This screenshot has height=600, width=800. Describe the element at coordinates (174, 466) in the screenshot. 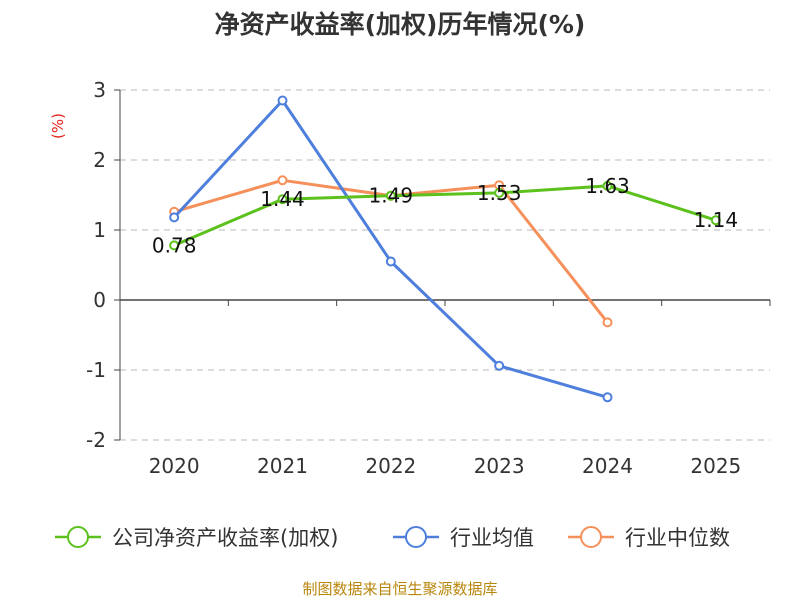

I see `x-tick-label: 2020` at that location.